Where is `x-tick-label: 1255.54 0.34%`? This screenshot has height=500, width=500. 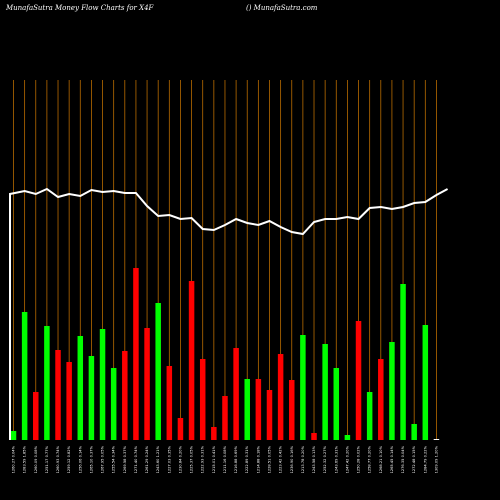 x-tick-label: 1255.54 0.34% is located at coordinates (114, 459).